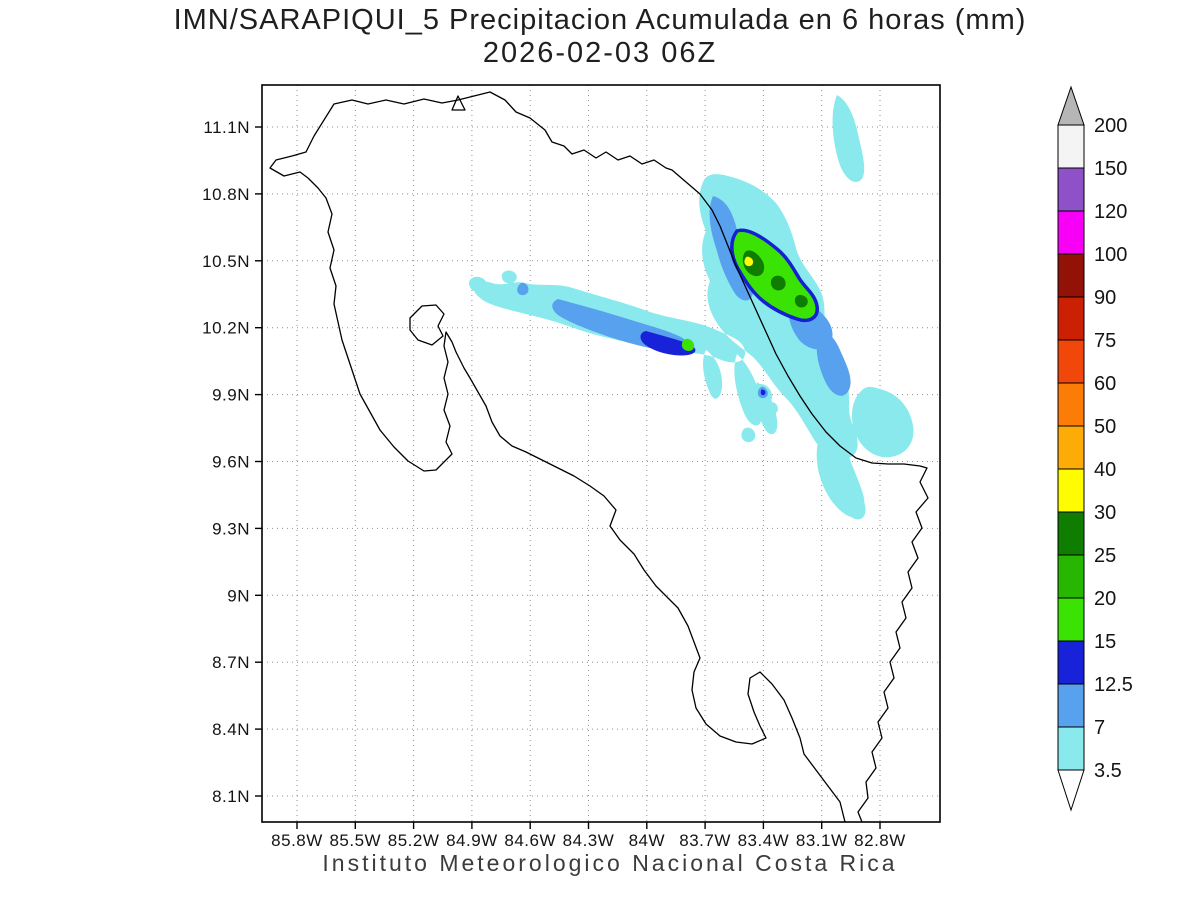 Image resolution: width=1200 pixels, height=900 pixels. Describe the element at coordinates (1105, 556) in the screenshot. I see `colorbar-label: 25` at that location.